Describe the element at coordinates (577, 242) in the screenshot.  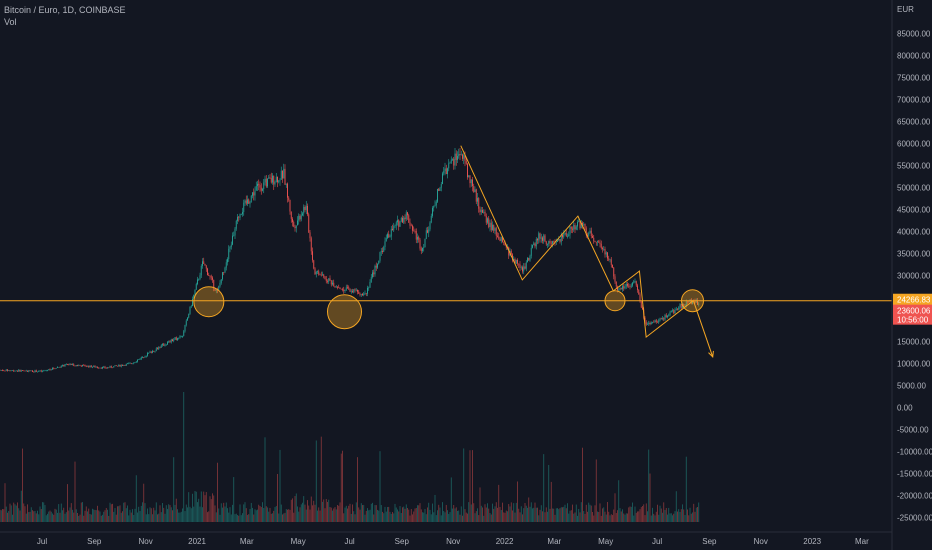
I see `trend-polyline` at that location.